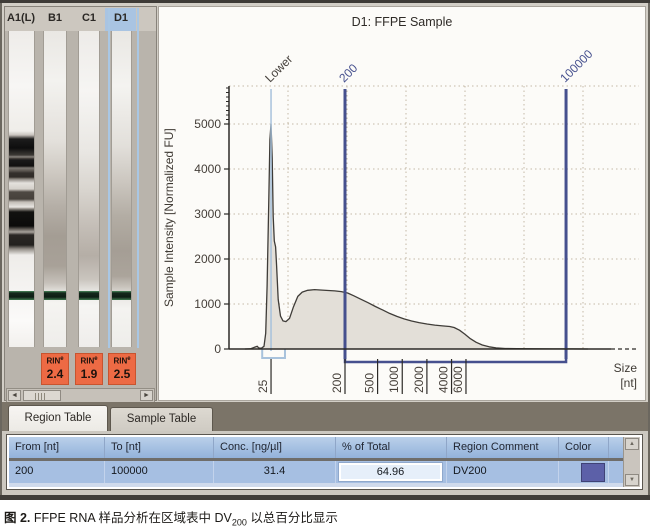 This screenshot has height=529, width=650. I want to click on cell-conc: 31.4, so click(275, 472).